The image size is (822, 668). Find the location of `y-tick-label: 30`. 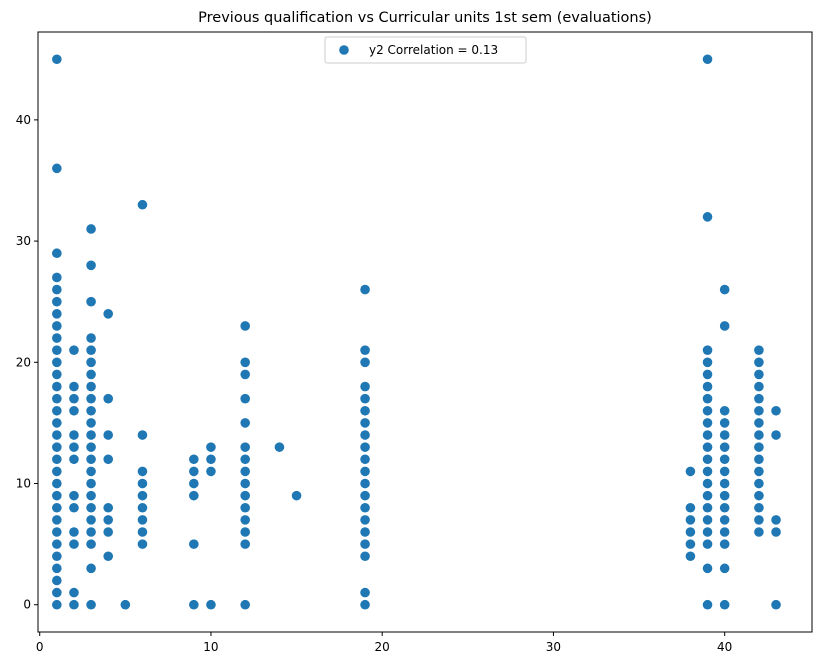

y-tick-label: 30 is located at coordinates (23, 241).